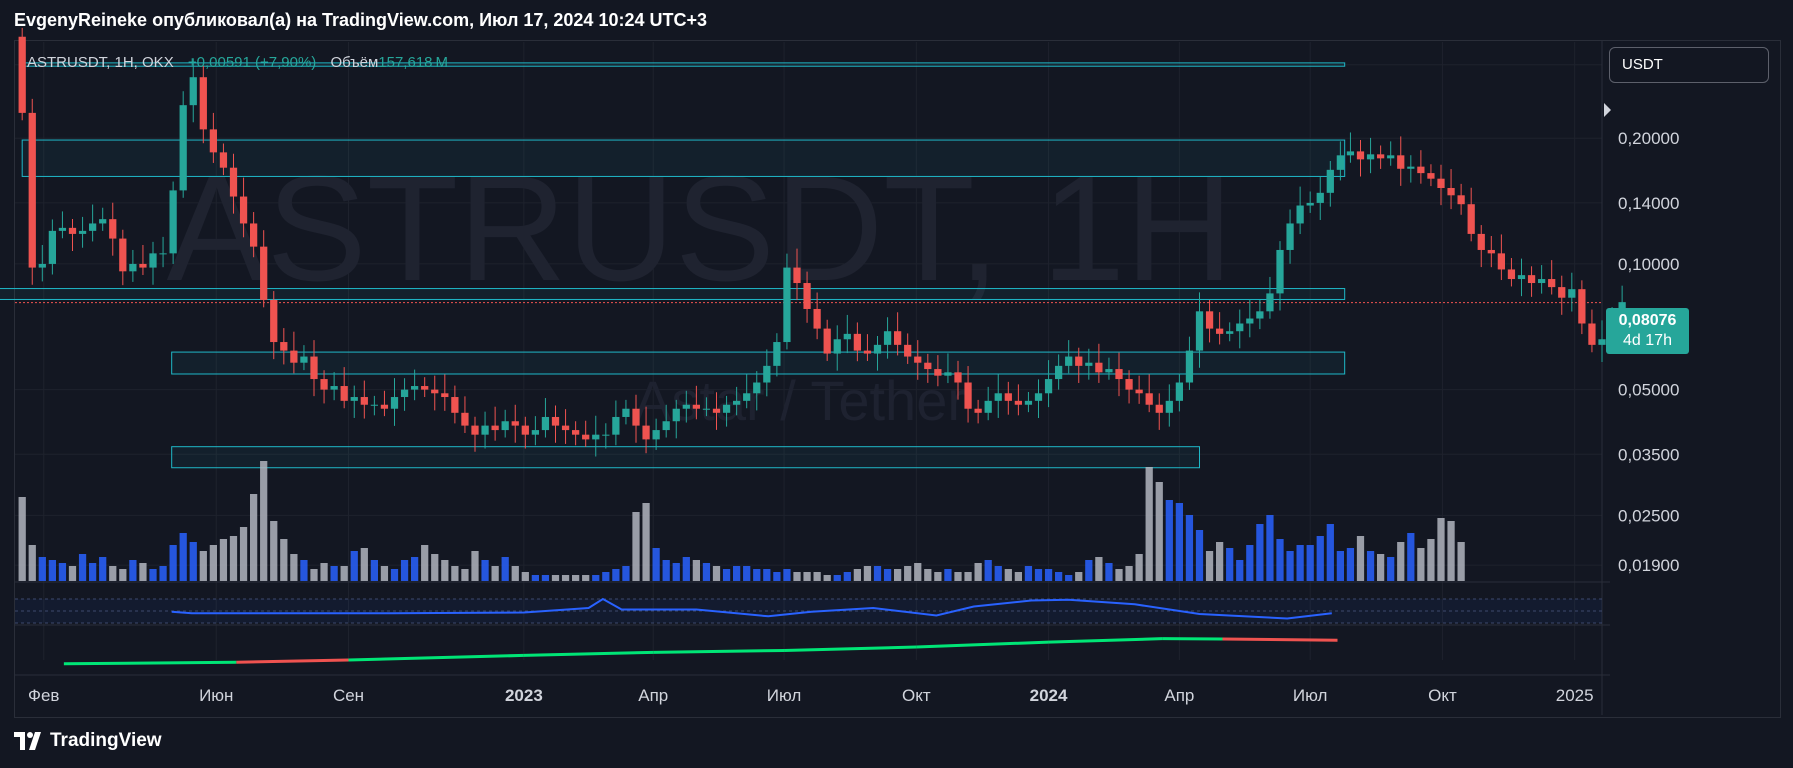 Image resolution: width=1793 pixels, height=768 pixels. What do you see at coordinates (1647, 340) in the screenshot?
I see `bar-countdown: 4d 17h` at bounding box center [1647, 340].